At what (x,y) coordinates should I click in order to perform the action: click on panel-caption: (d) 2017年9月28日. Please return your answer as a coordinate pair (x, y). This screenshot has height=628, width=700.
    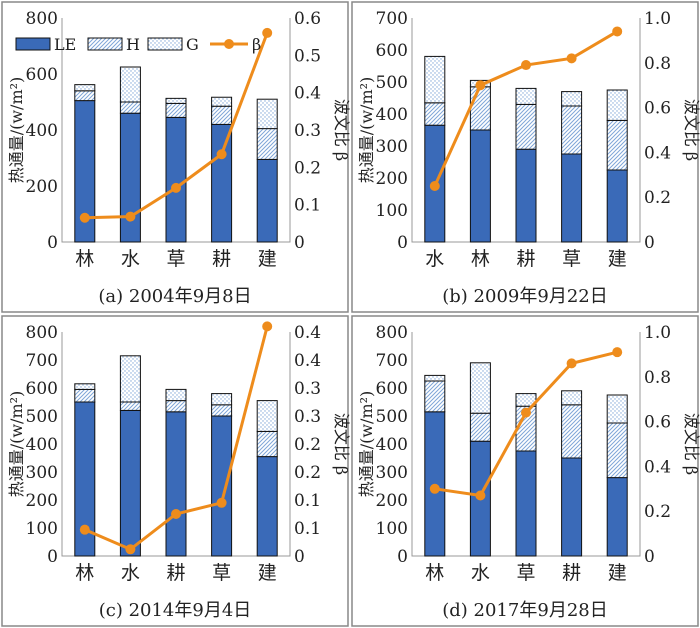
    Looking at the image, I should click on (524, 610).